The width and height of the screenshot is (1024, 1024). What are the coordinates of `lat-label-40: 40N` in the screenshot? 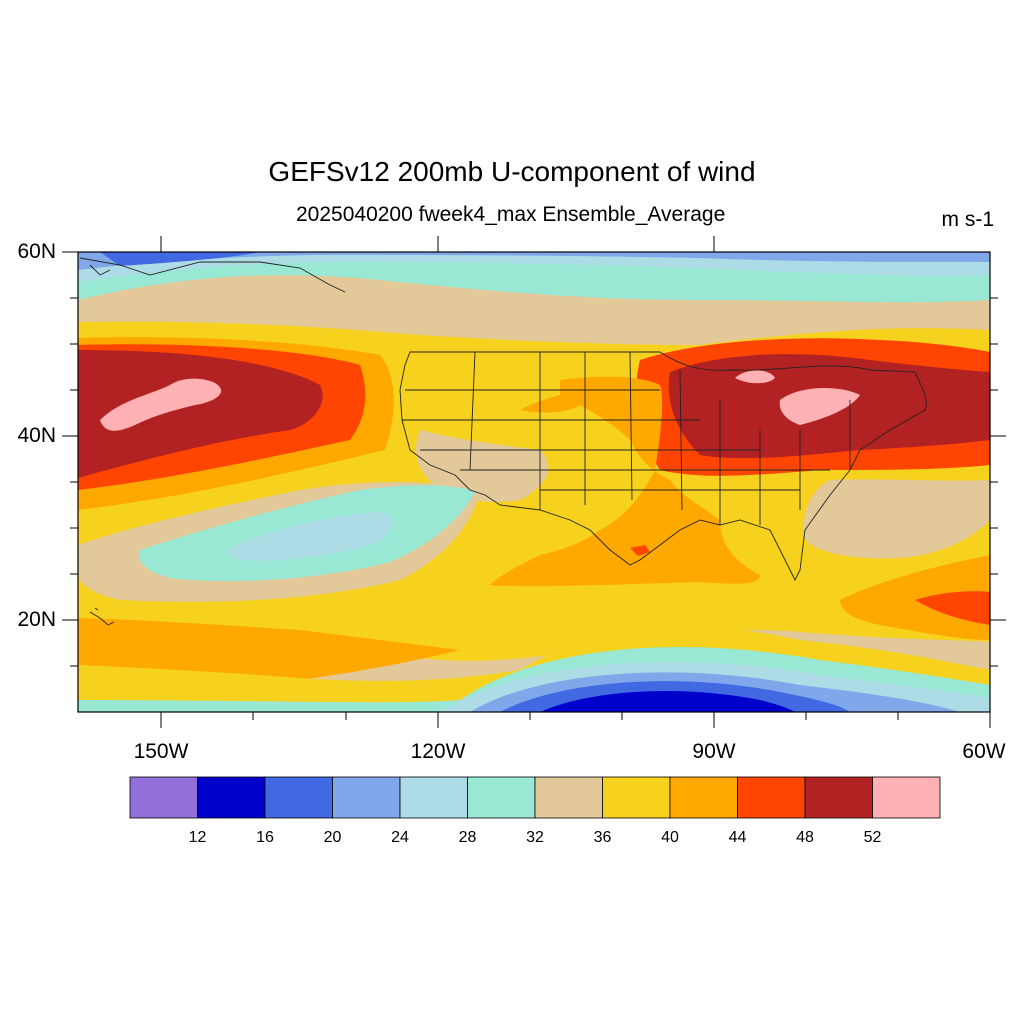 It's located at (36, 435).